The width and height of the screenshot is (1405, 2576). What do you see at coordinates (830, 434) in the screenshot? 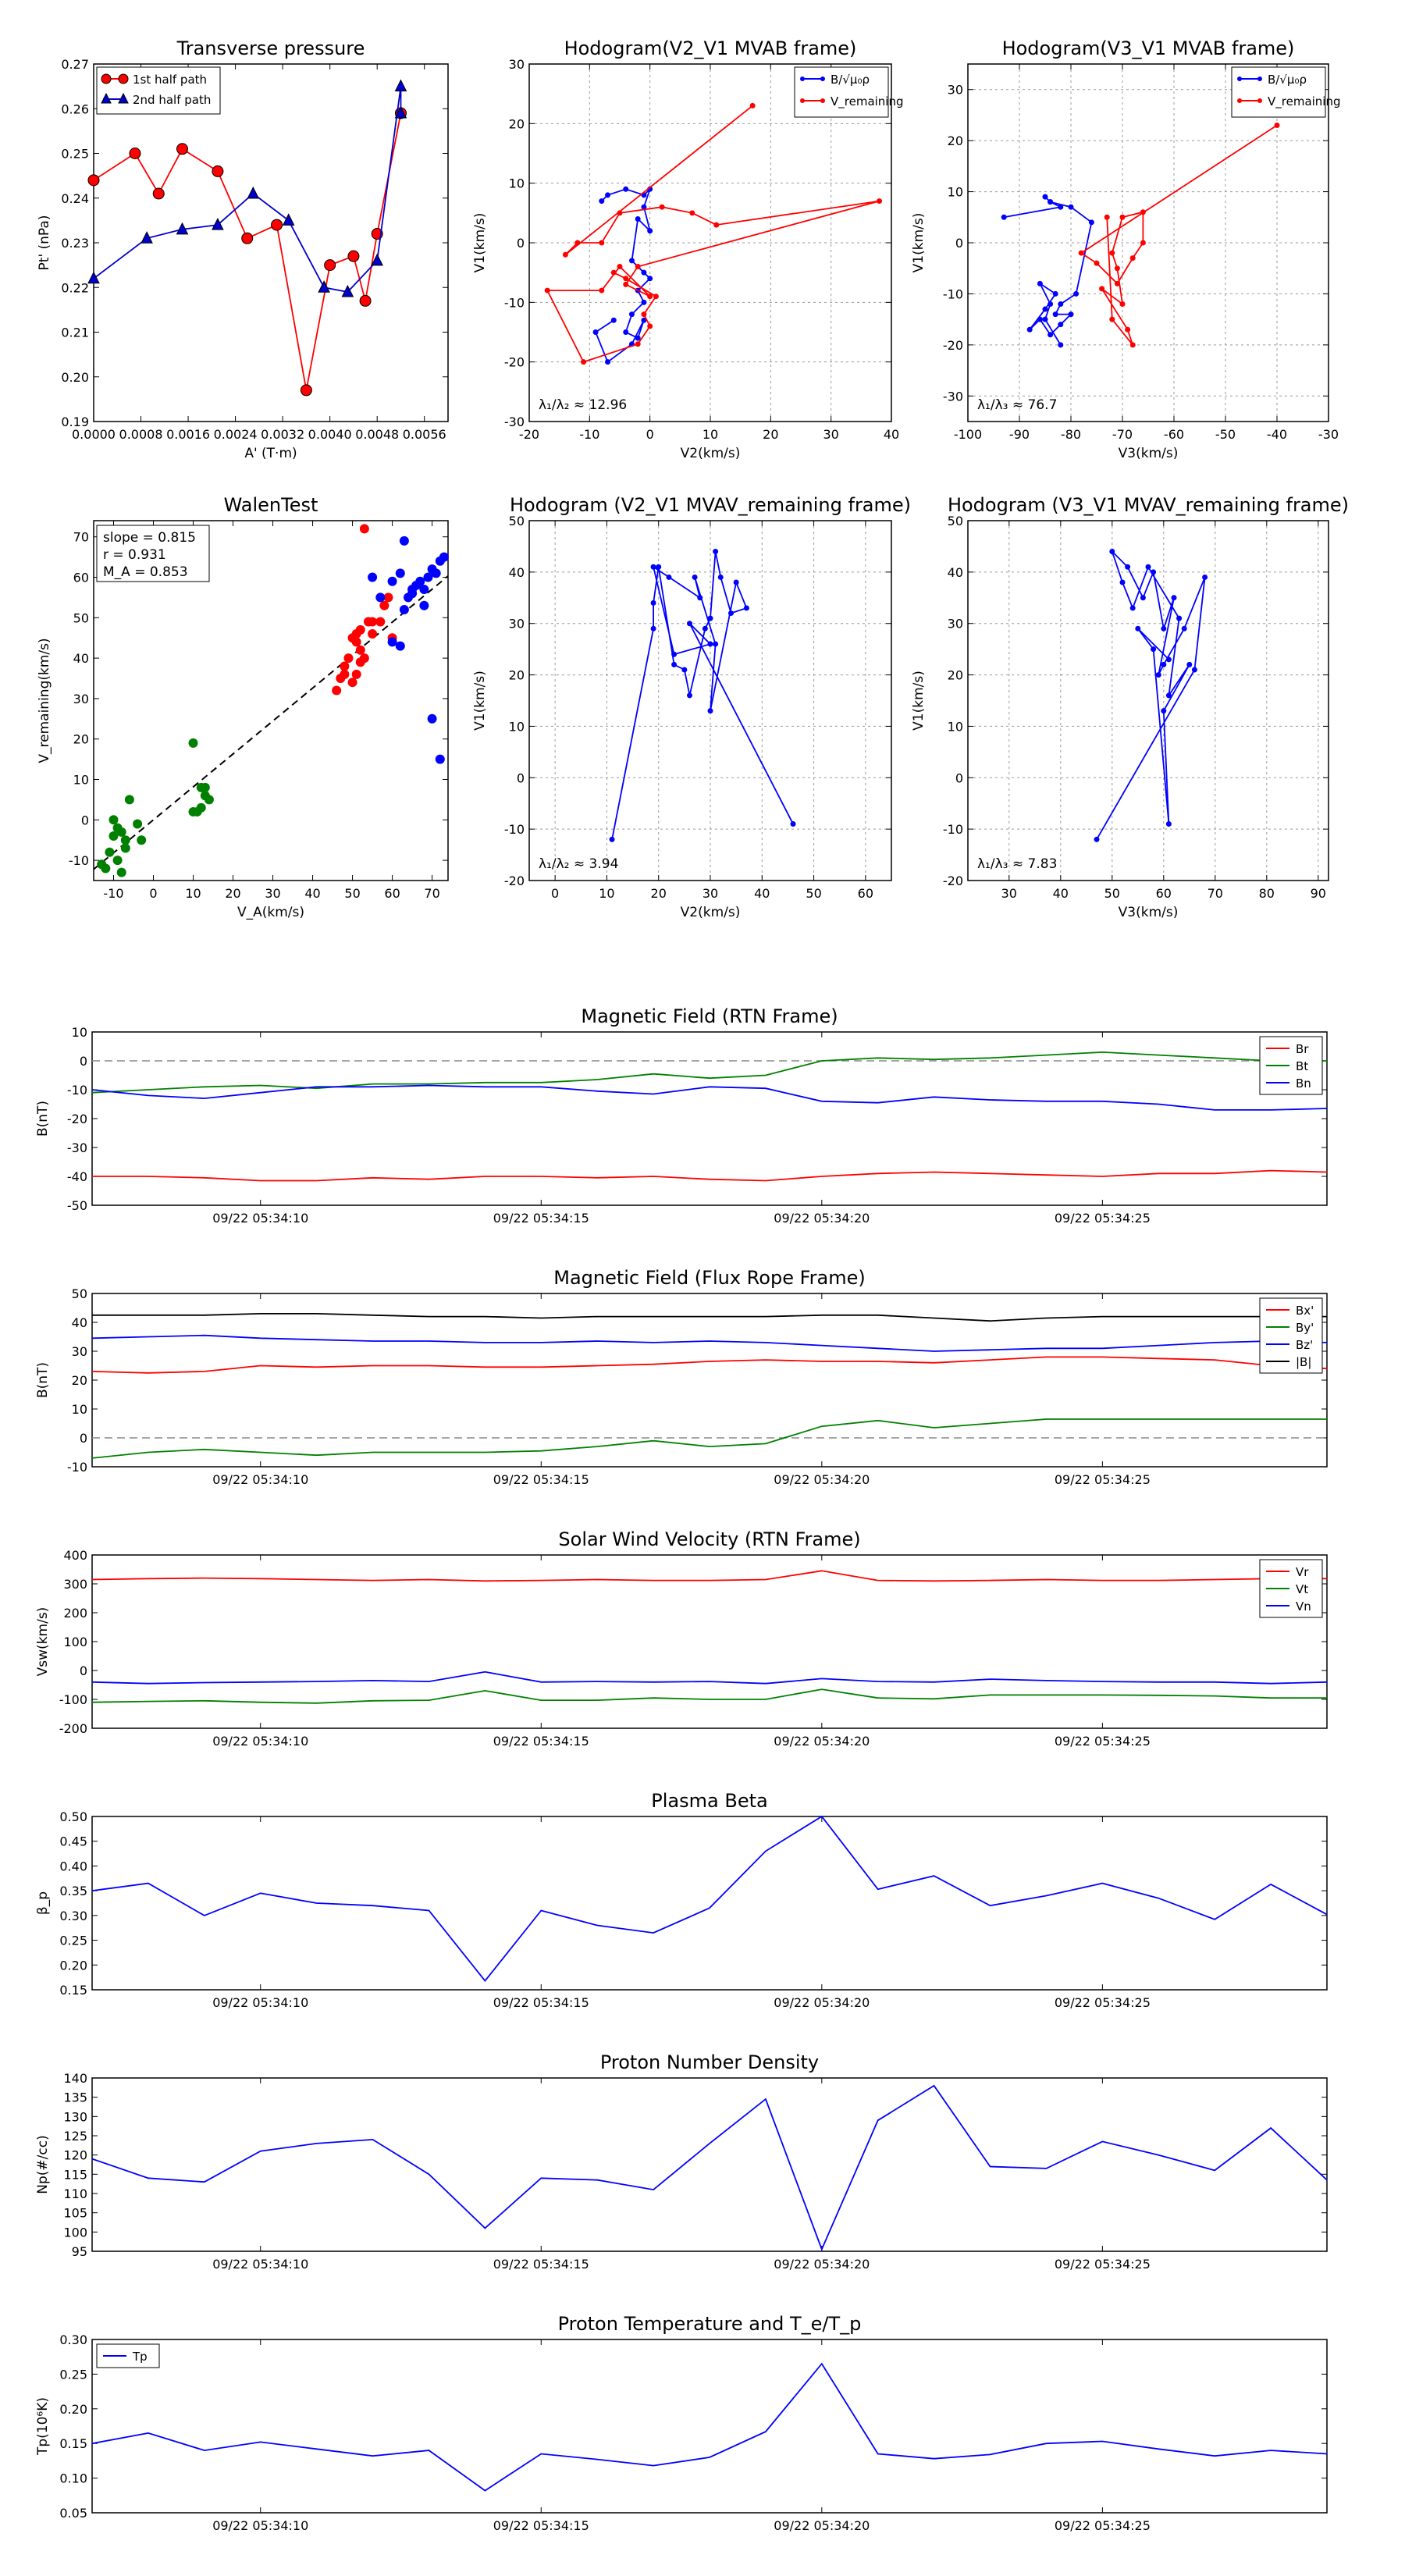
I see `x-tick-label: 30` at bounding box center [830, 434].